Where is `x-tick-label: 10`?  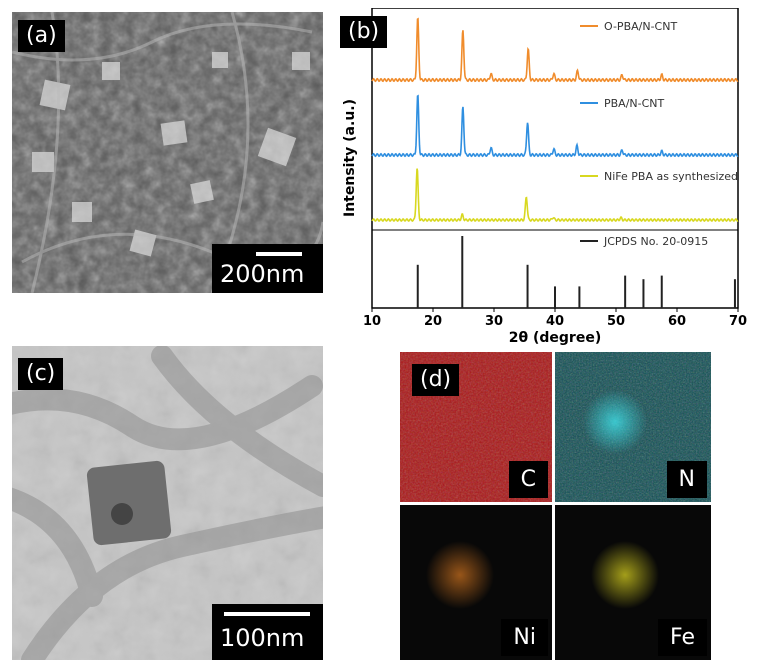 x-tick-label: 10 is located at coordinates (372, 321).